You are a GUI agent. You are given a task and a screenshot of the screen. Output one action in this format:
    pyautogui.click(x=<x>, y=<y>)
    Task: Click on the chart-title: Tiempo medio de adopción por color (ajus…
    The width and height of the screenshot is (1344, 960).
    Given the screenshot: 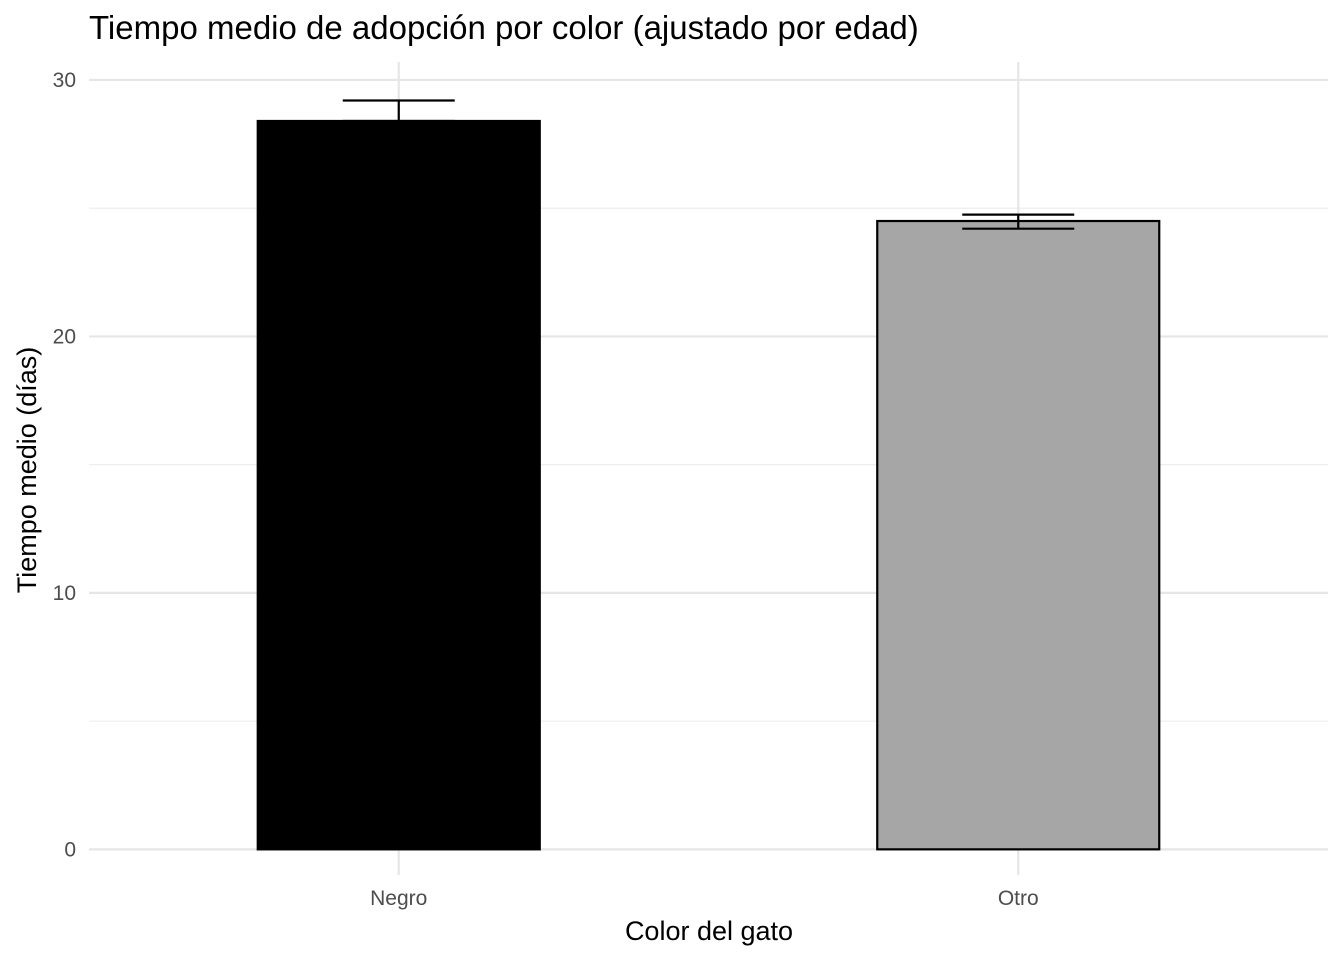 What is the action you would take?
    pyautogui.click(x=504, y=27)
    